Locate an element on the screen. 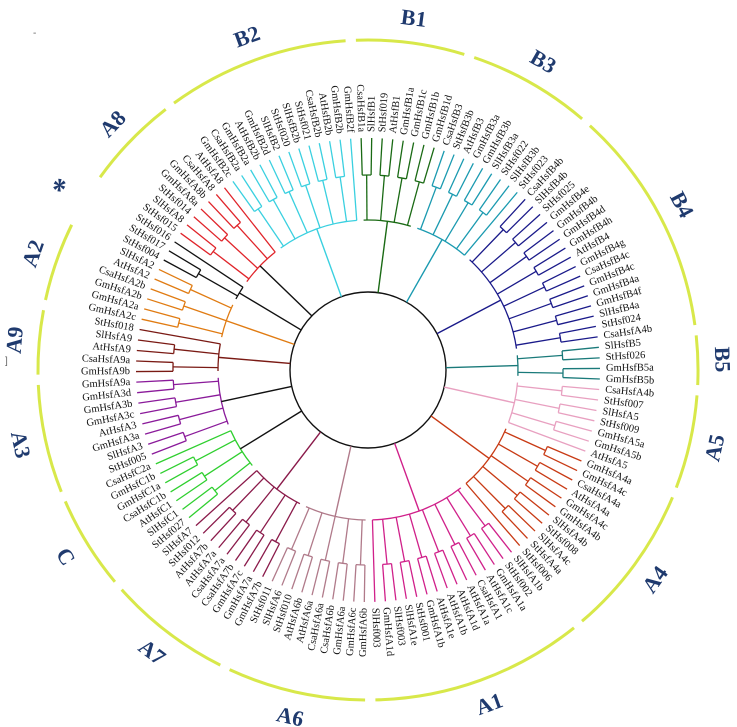  leaf-label: SlHsfB1 is located at coordinates (372, 114).